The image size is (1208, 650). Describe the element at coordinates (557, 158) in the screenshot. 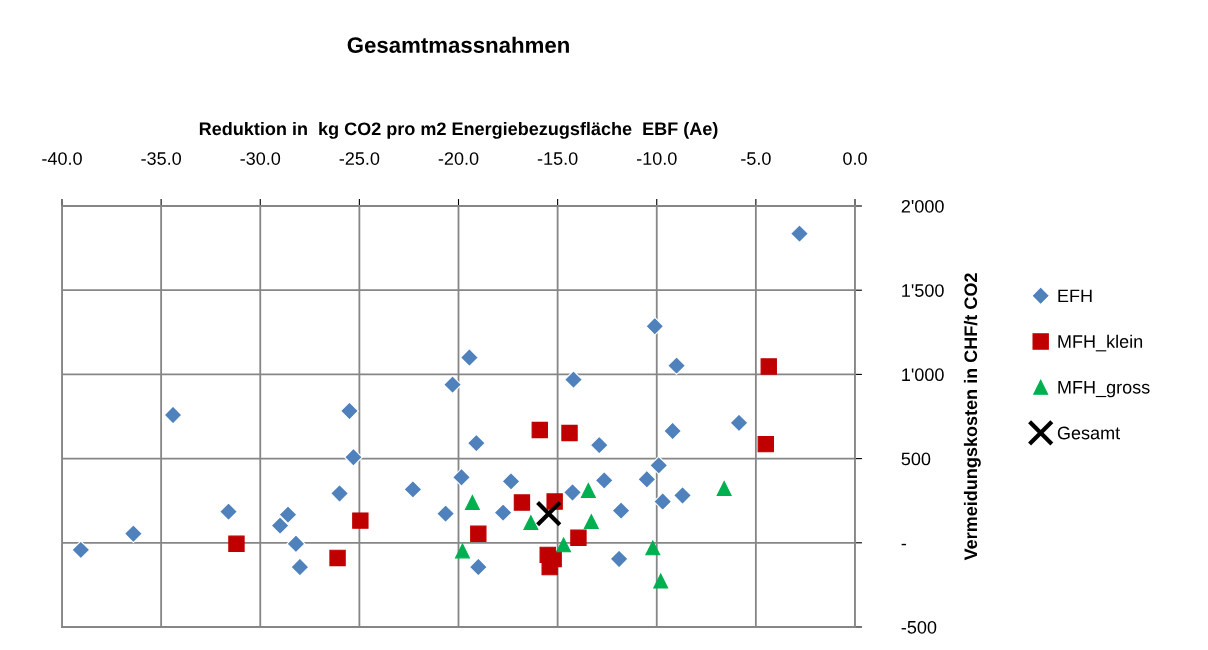

I see `x-tick-label: -15.0` at that location.